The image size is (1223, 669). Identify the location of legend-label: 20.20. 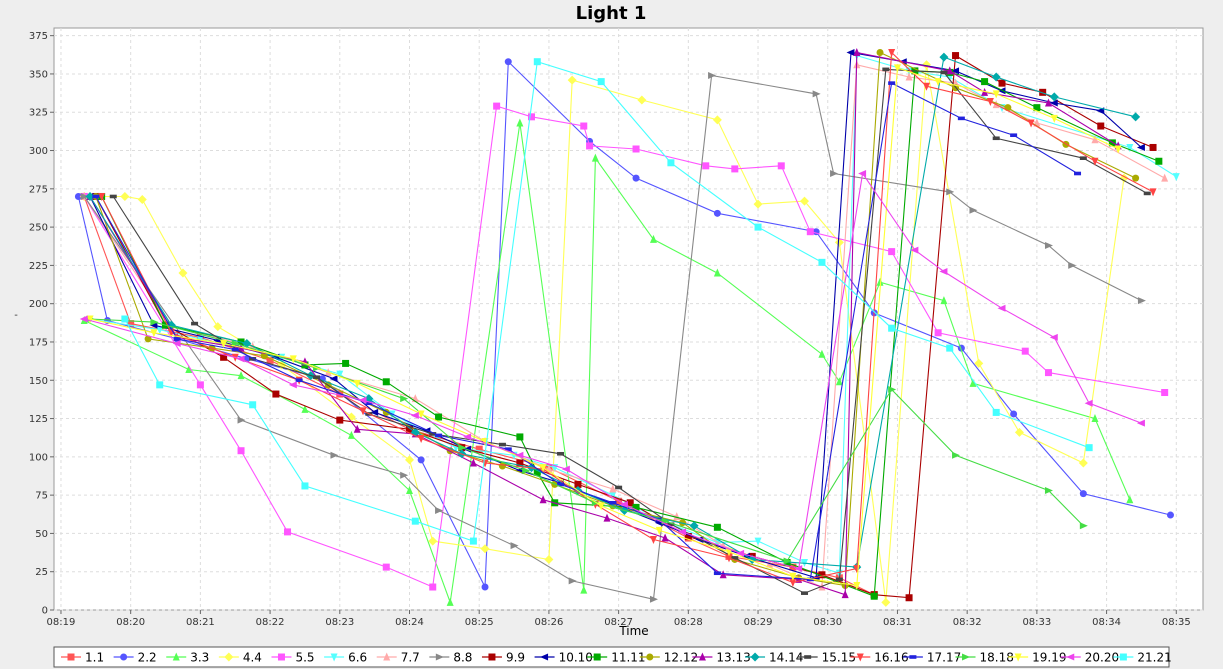
(1102, 658).